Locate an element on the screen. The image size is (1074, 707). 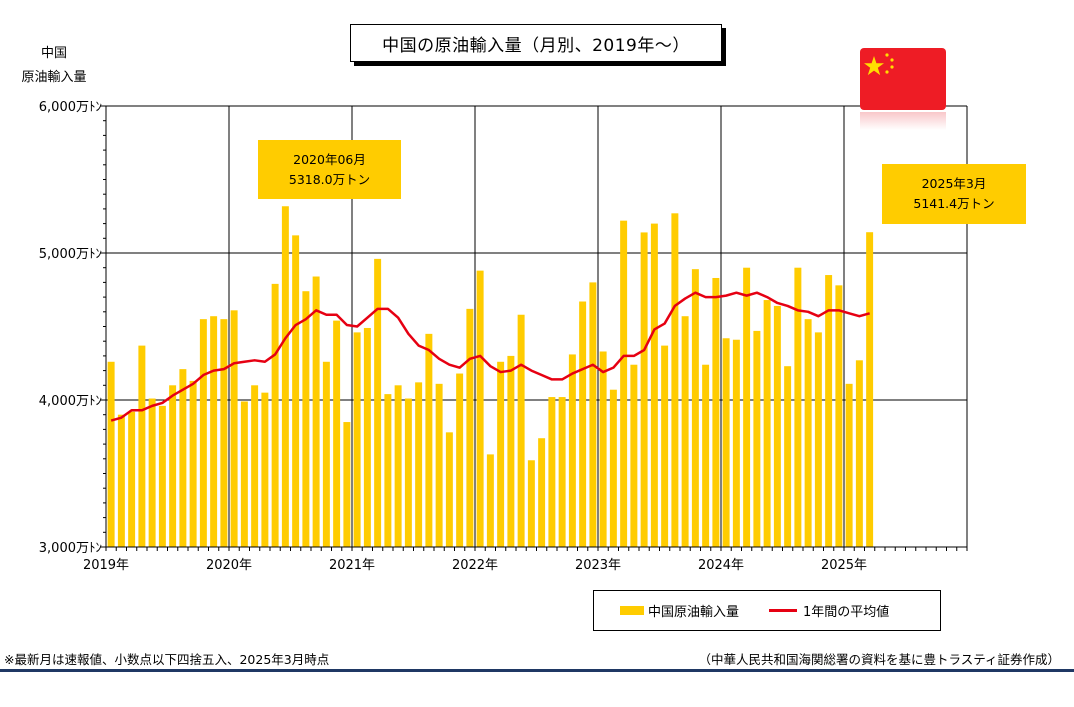
y-tick-label: 5,000万ﾄﾝ is located at coordinates (70, 254).